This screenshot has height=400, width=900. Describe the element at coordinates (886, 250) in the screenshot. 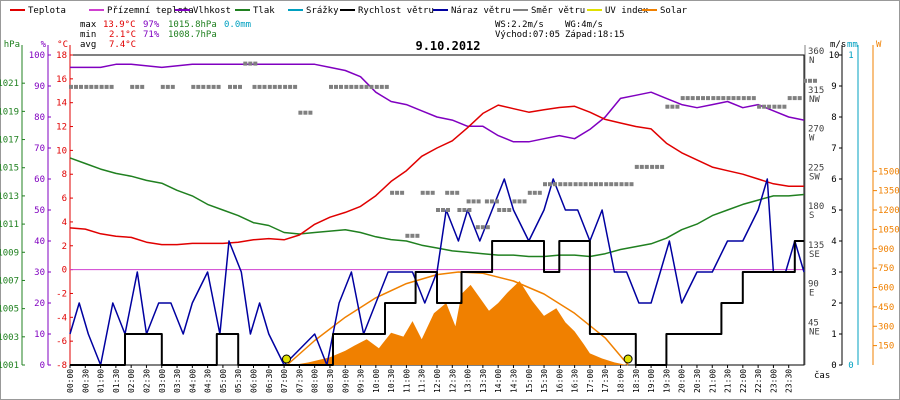

I see `solar-tick-label: 900` at that location.